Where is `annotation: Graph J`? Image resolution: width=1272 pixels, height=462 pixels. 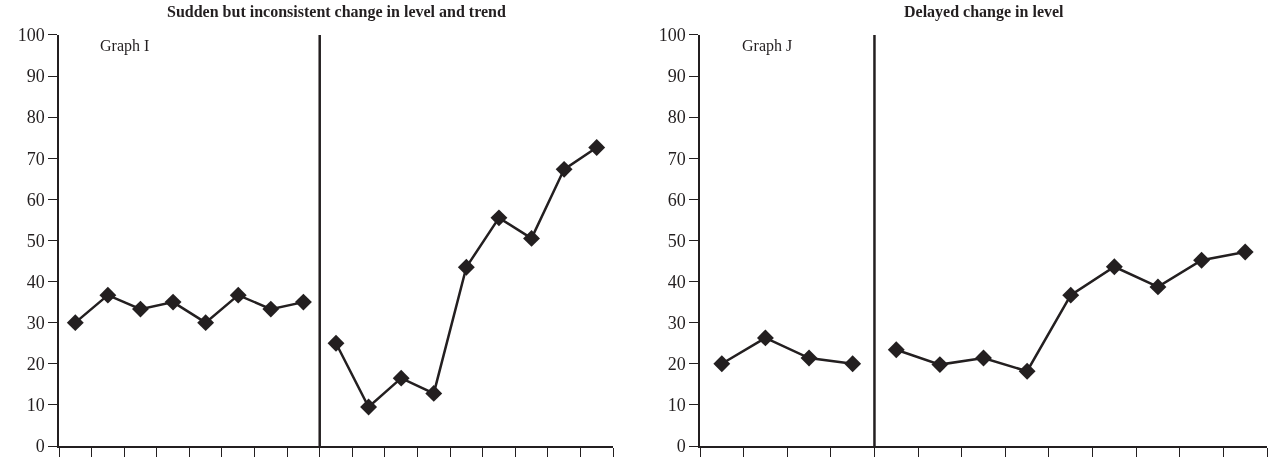
annotation: Graph J is located at coordinates (767, 46).